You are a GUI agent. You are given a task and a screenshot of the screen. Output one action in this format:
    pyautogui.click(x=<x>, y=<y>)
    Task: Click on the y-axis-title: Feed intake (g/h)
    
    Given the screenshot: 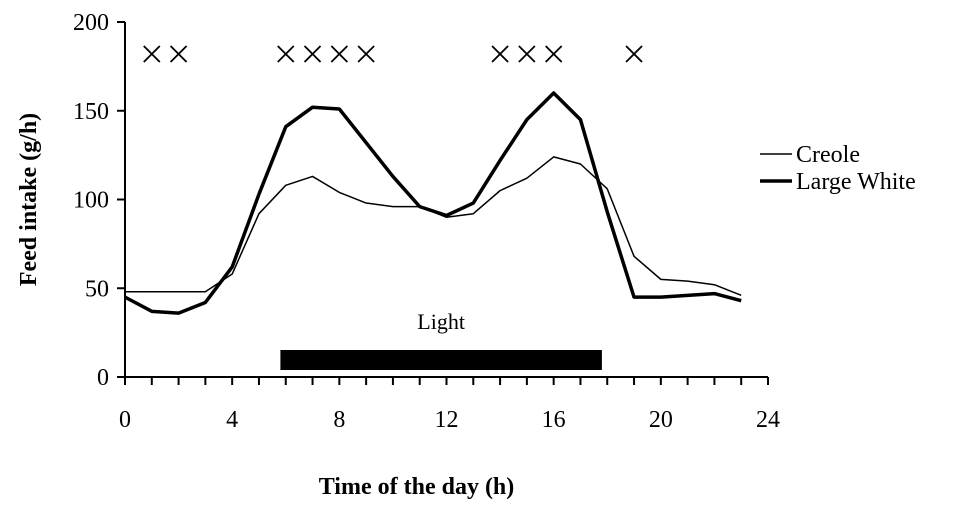 What is the action you would take?
    pyautogui.click(x=29, y=199)
    